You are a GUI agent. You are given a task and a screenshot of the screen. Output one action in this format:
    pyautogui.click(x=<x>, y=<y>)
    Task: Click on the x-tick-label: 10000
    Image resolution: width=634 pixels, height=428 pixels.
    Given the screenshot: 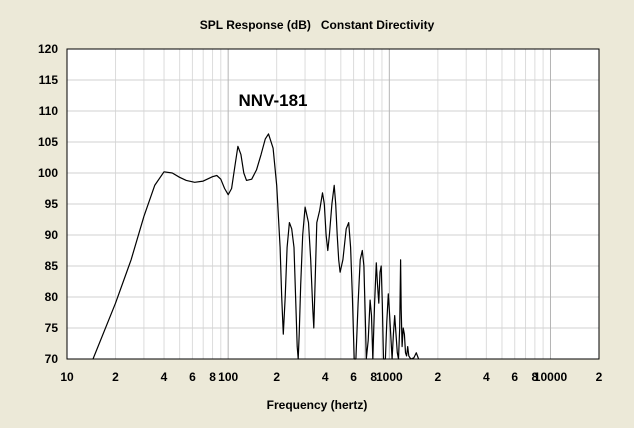 What is the action you would take?
    pyautogui.click(x=551, y=377)
    